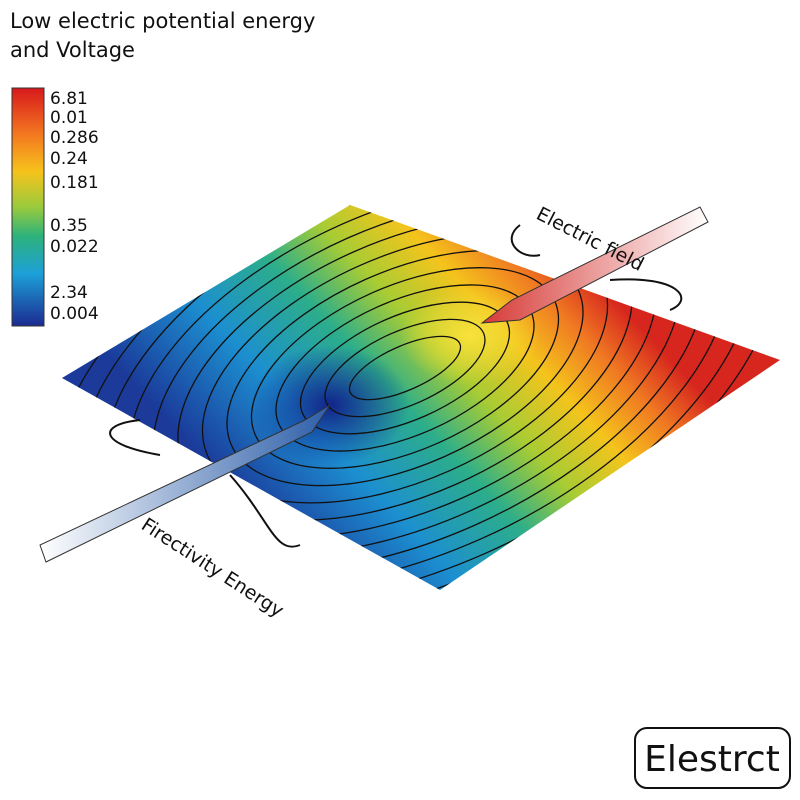 Image resolution: width=800 pixels, height=800 pixels. What do you see at coordinates (74, 314) in the screenshot?
I see `colorbar-label: 0.004` at bounding box center [74, 314].